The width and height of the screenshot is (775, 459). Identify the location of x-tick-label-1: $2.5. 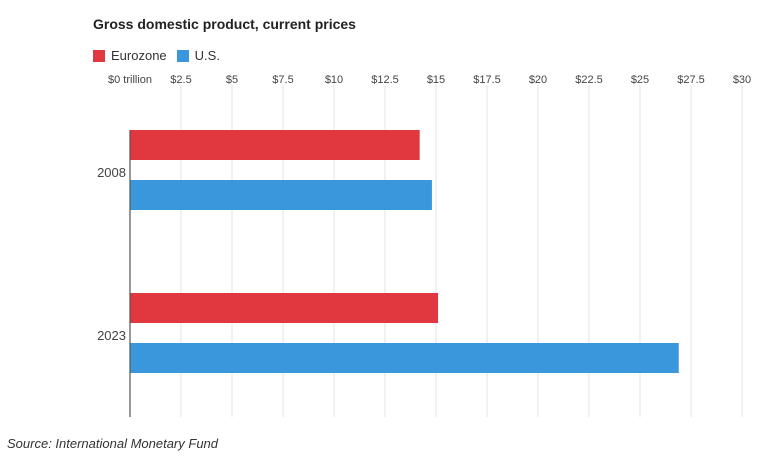
(180, 80).